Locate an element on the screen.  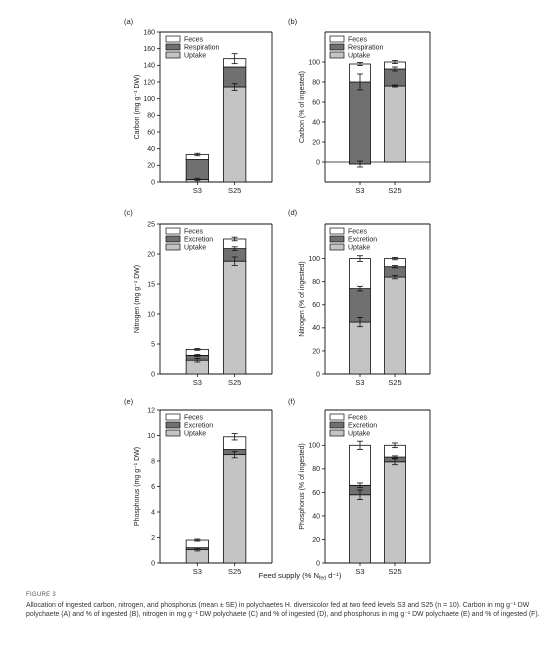
y-tick-label-e: 6 is located at coordinates (153, 487).